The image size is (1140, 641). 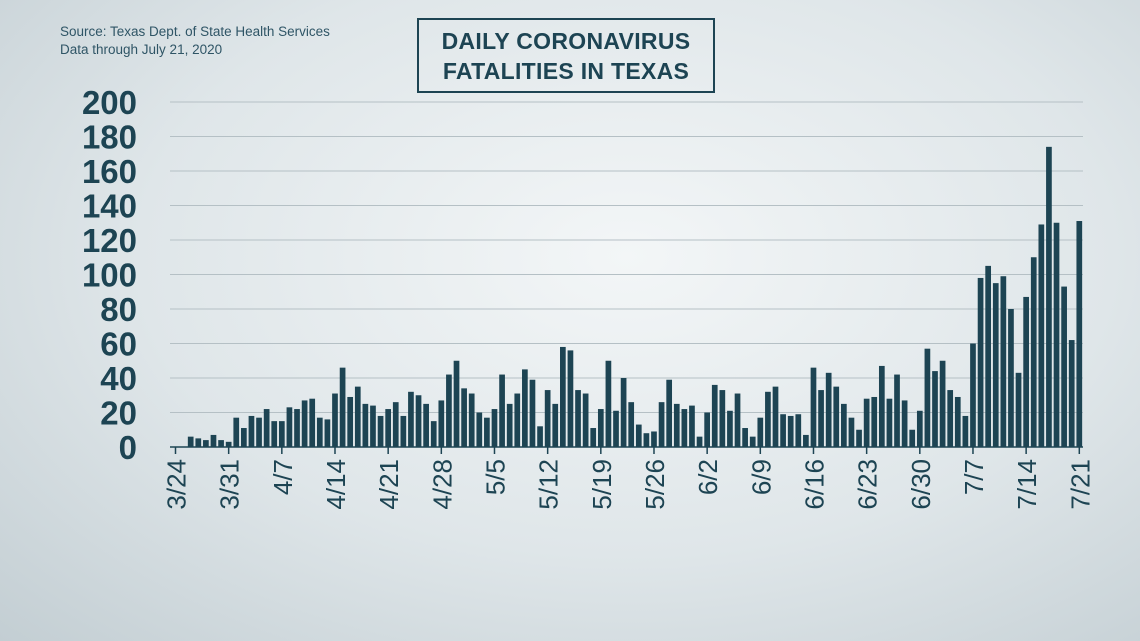 What do you see at coordinates (109, 102) in the screenshot?
I see `y-tick-label: 200` at bounding box center [109, 102].